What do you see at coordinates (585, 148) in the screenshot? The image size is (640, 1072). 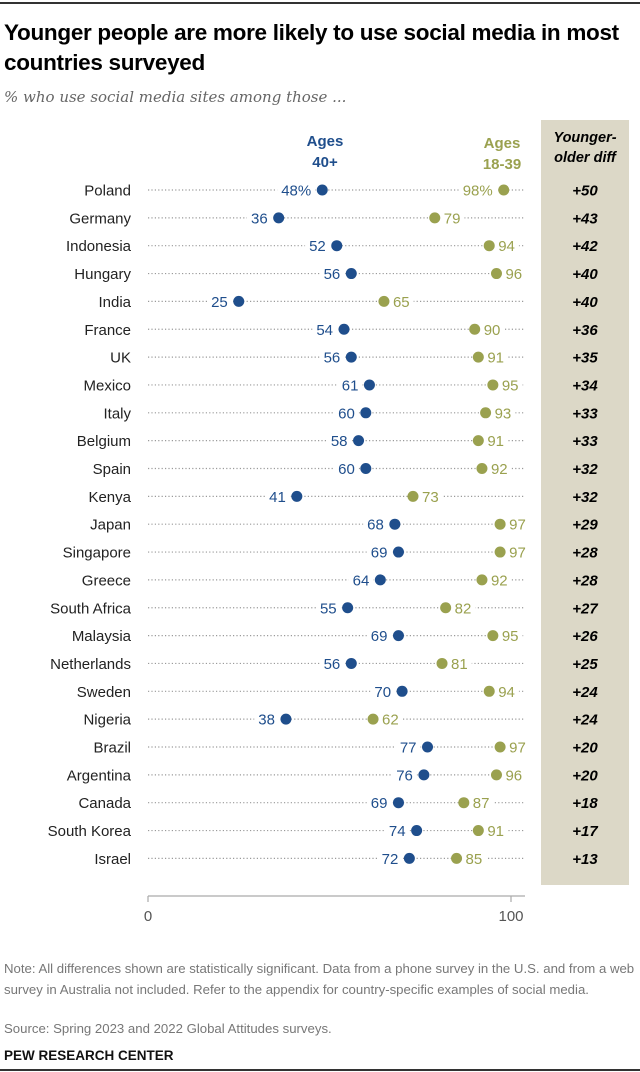 I see `diff-column-header: Younger- older diff` at bounding box center [585, 148].